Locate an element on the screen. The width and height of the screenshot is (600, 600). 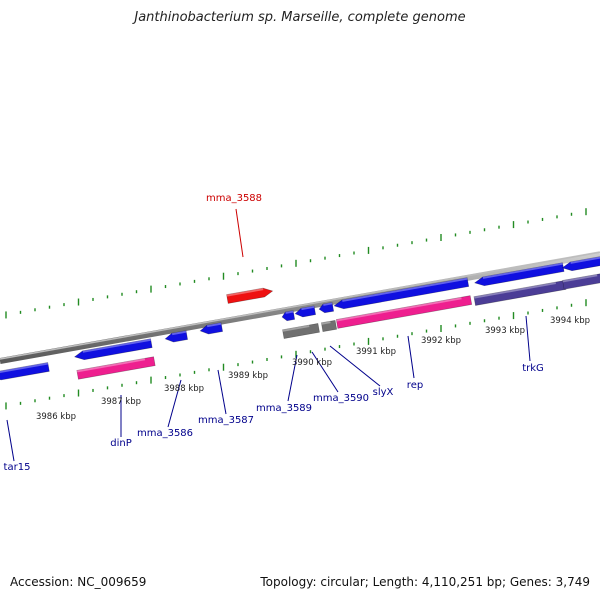
gene-label: mma_3588 is located at coordinates (234, 198).